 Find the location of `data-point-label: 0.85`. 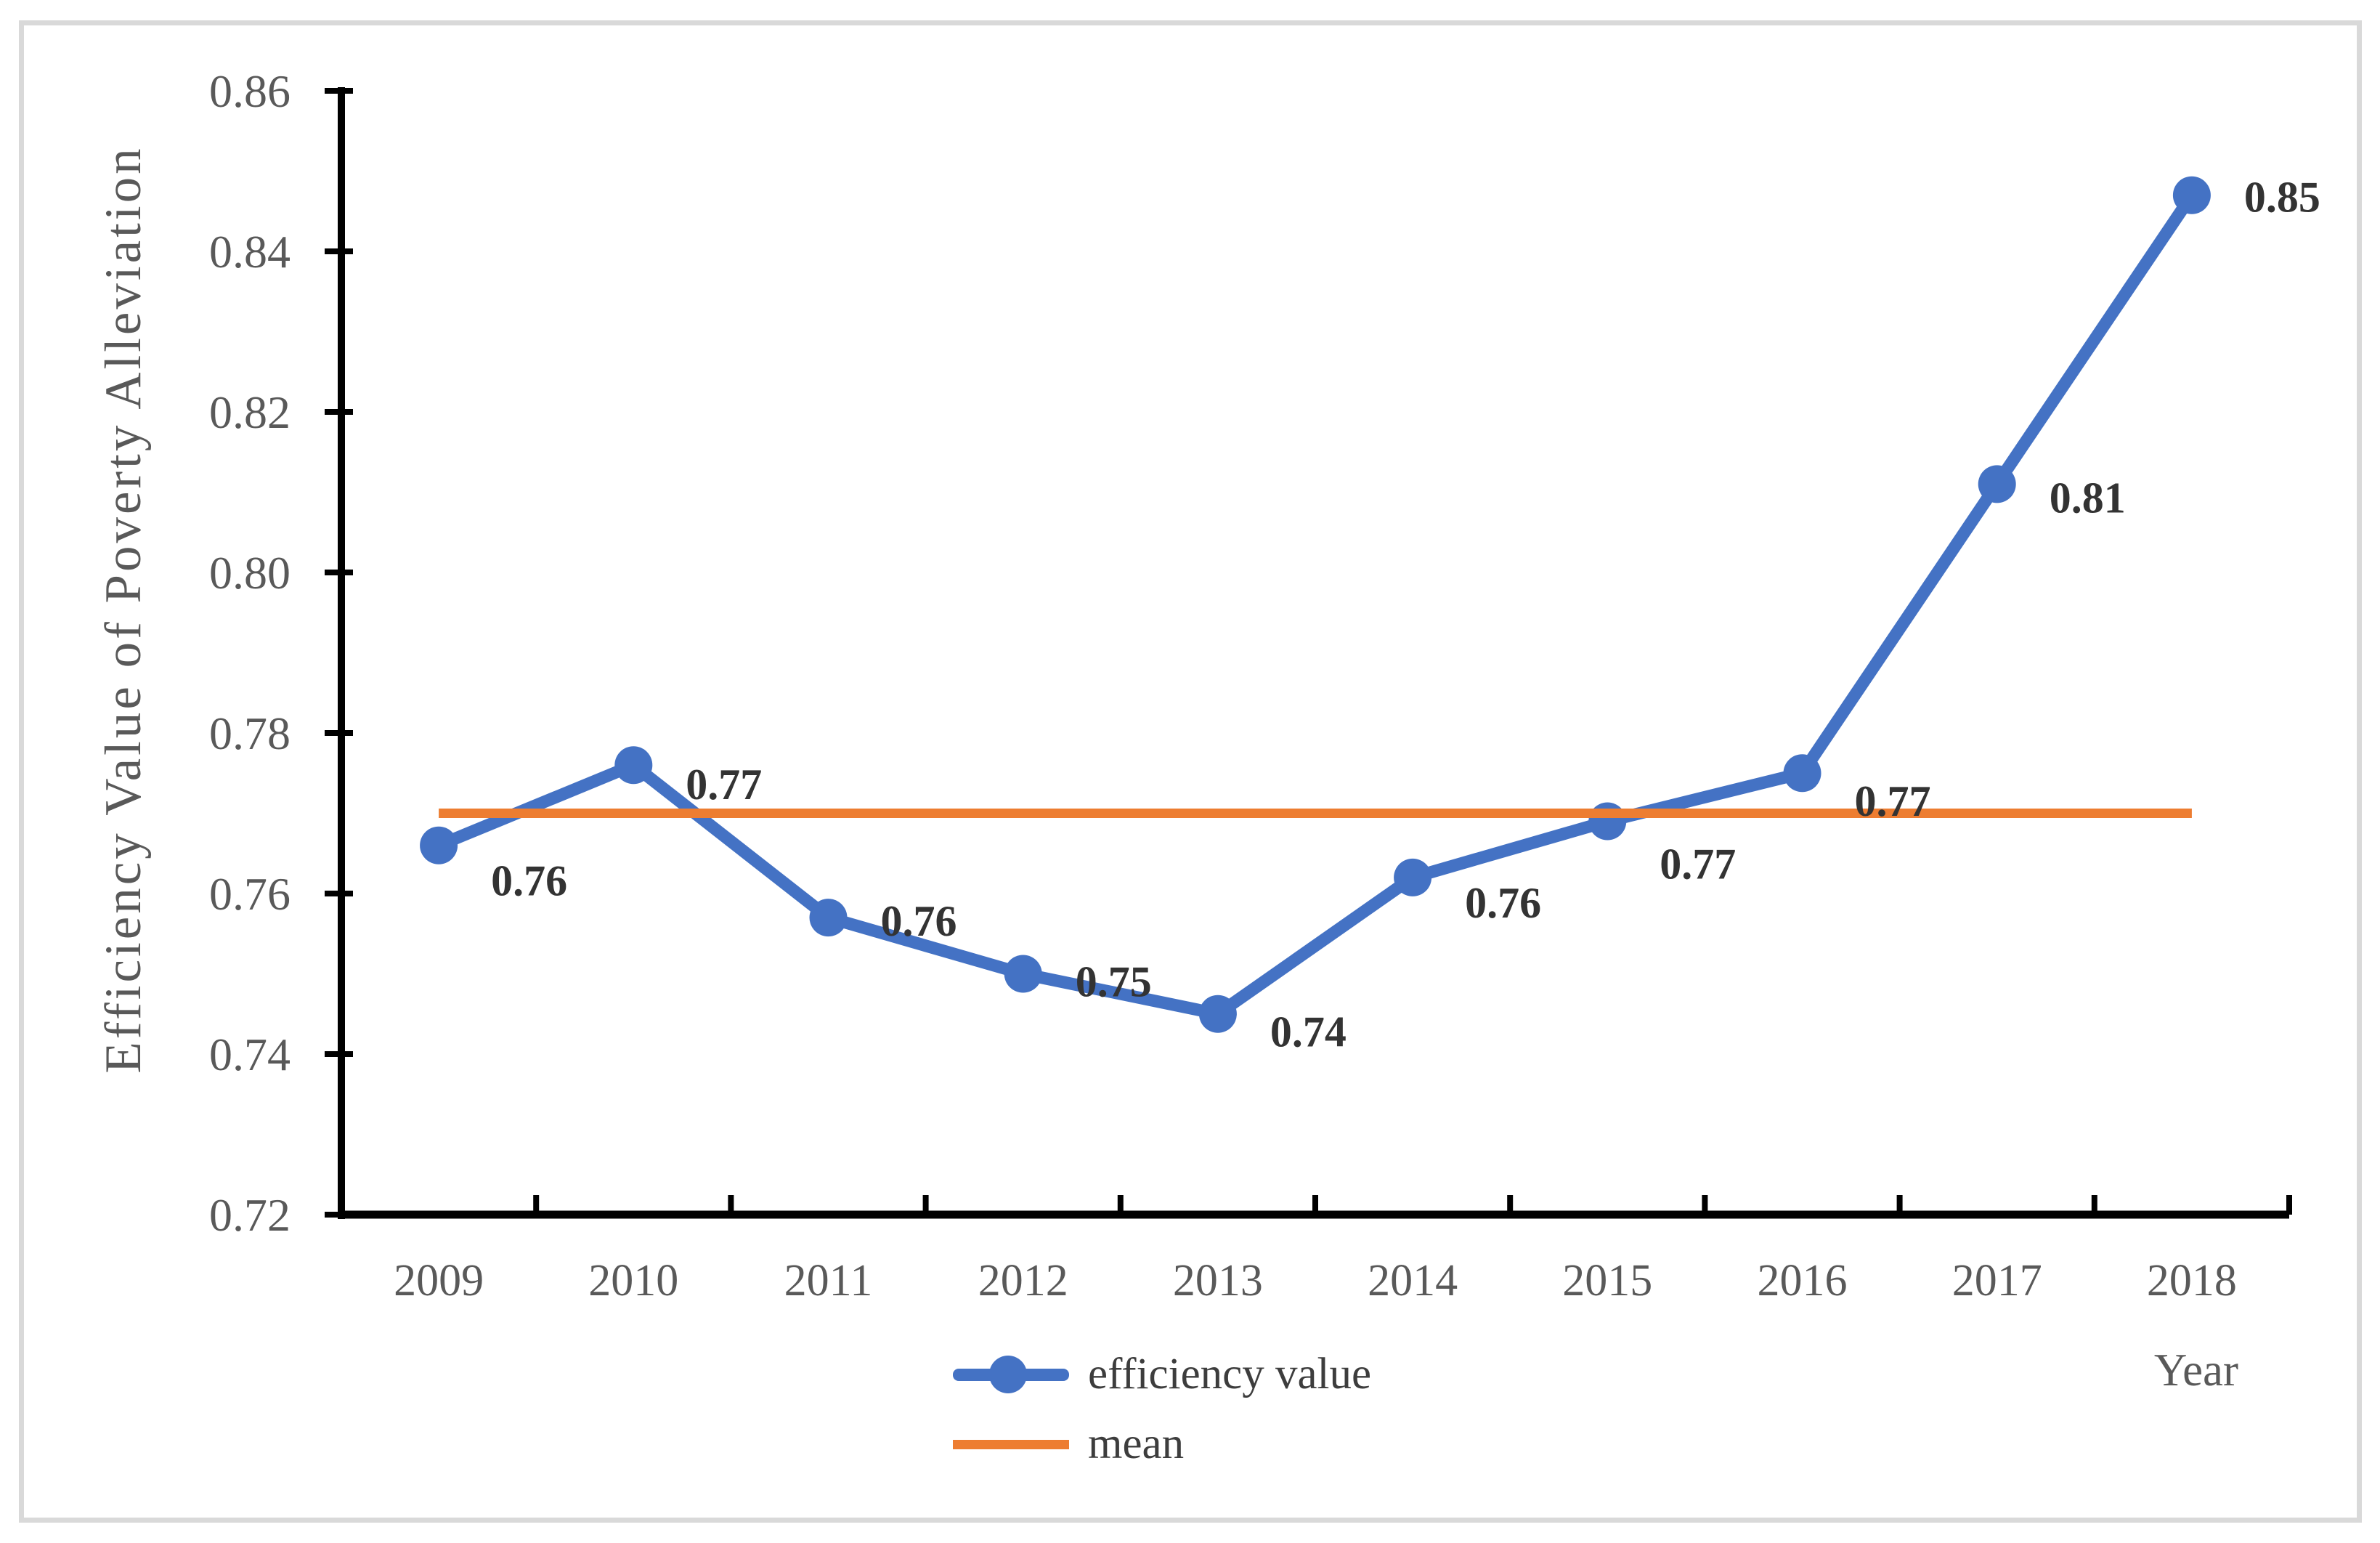

data-point-label: 0.85 is located at coordinates (2282, 198).